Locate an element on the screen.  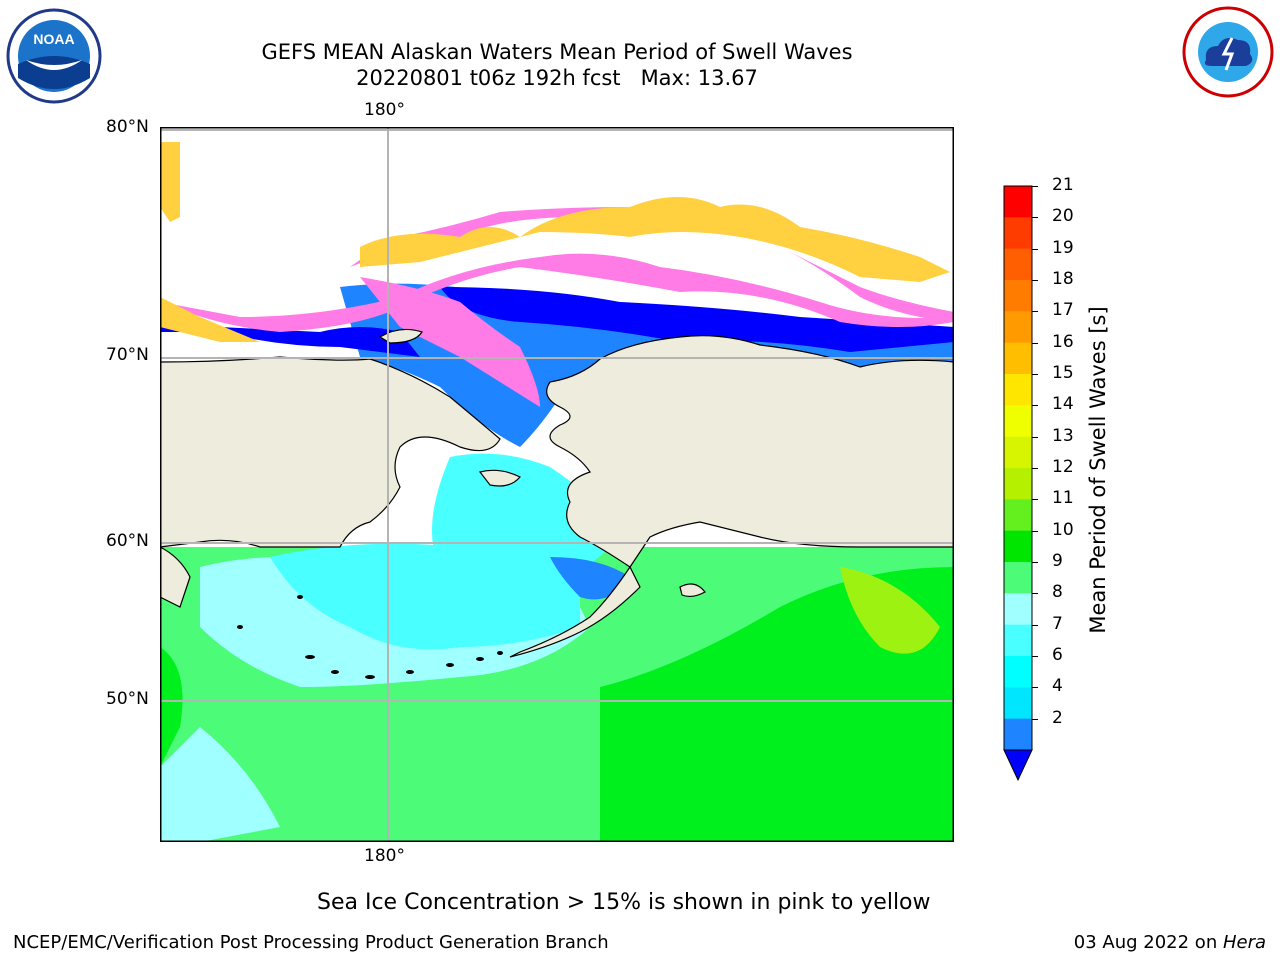
chart-title-line2: 20220801 t06z 192h fcst Max: 13.67 is located at coordinates (557, 78).